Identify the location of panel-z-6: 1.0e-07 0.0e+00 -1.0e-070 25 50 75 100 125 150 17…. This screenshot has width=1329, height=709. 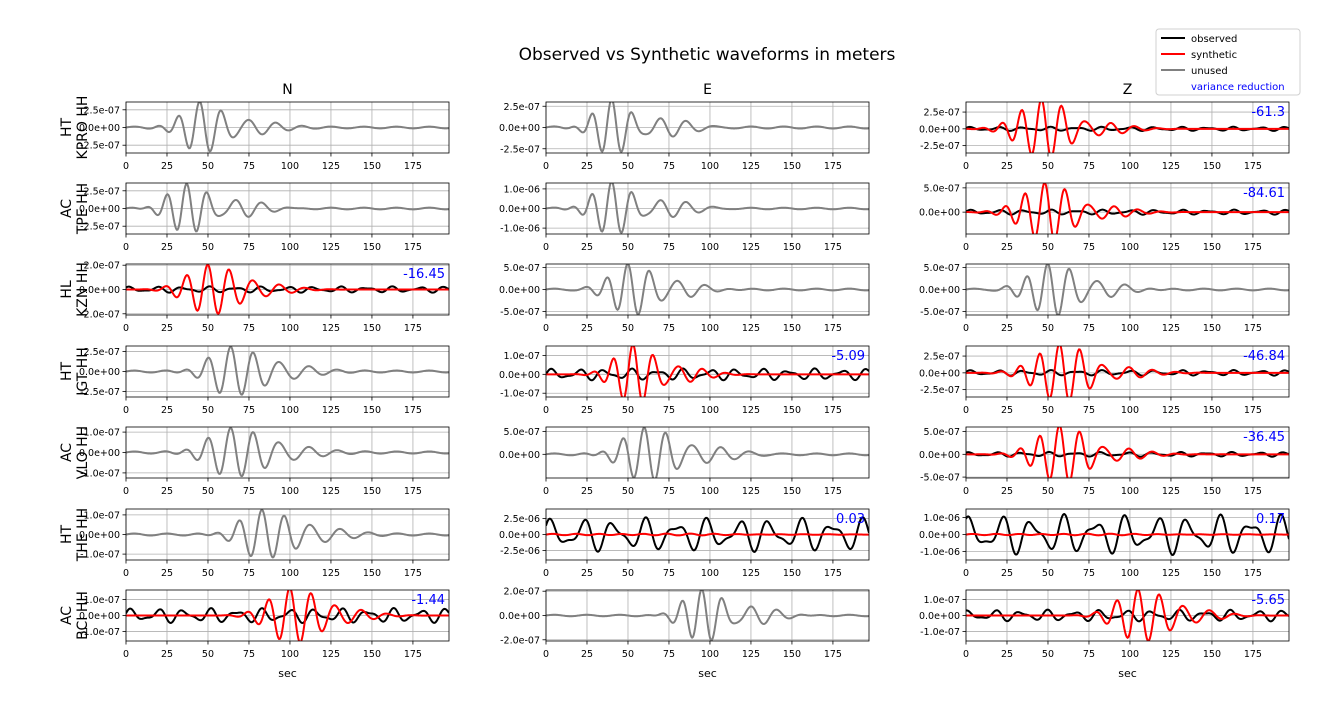
(1104, 624).